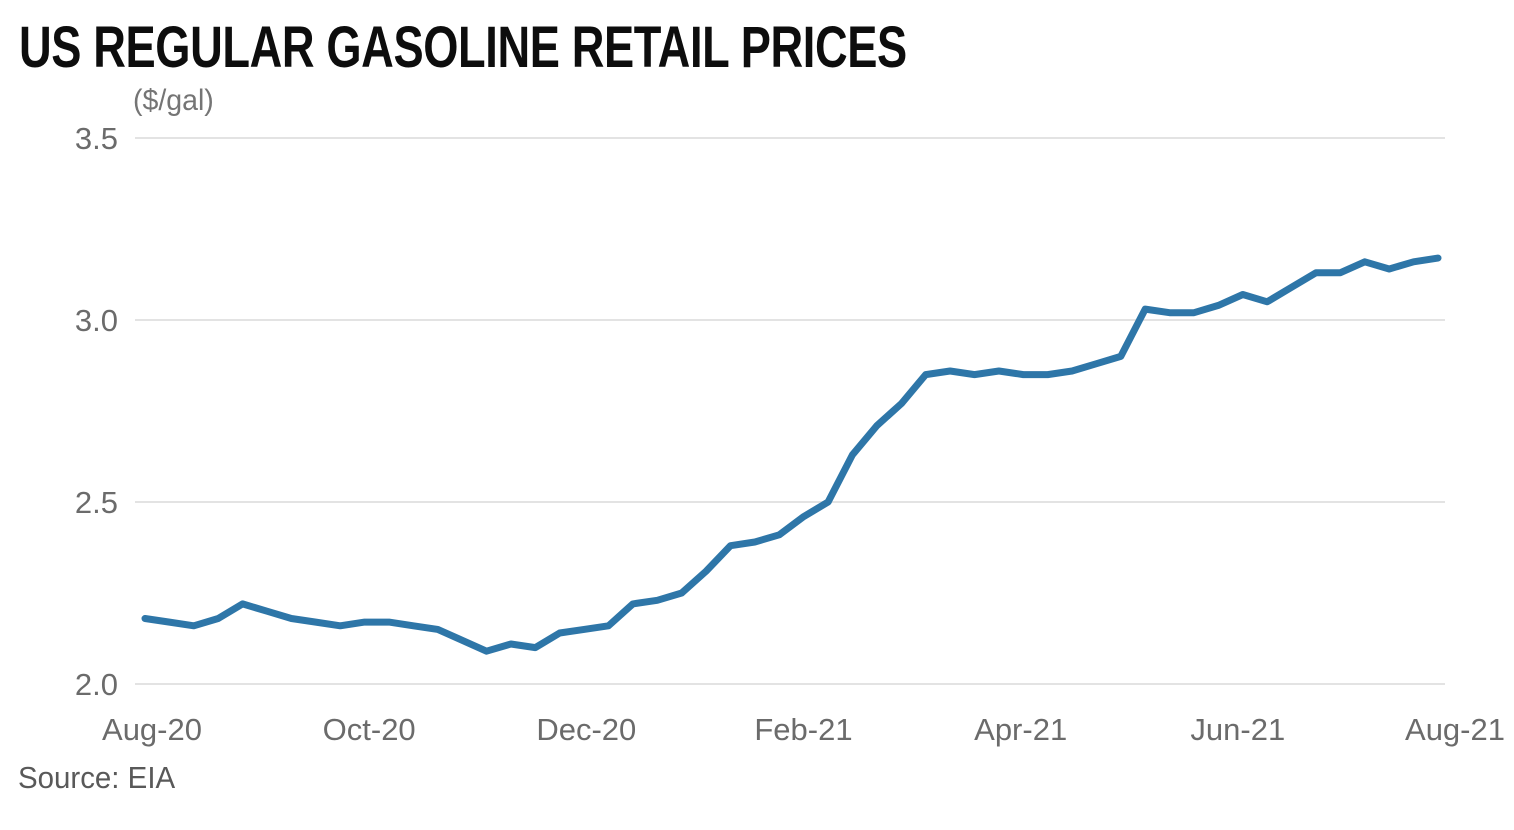 The width and height of the screenshot is (1514, 830). What do you see at coordinates (803, 729) in the screenshot?
I see `x-tick-label: Feb-21` at bounding box center [803, 729].